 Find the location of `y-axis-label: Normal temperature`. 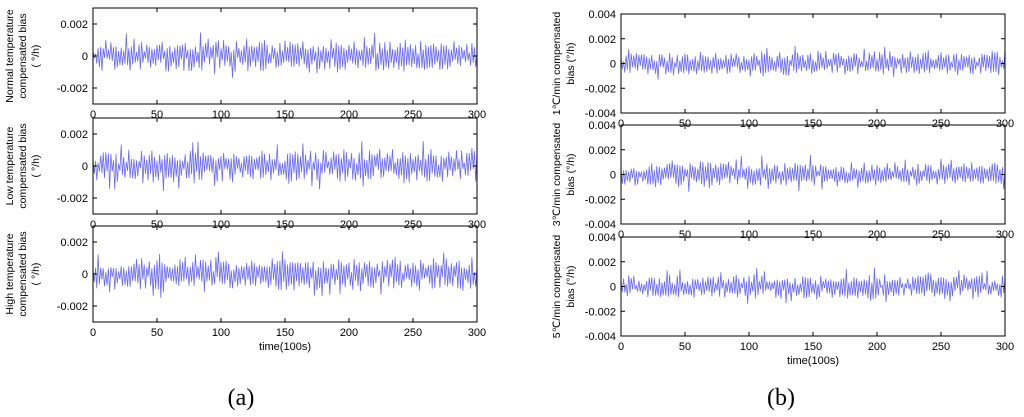

y-axis-label: Normal temperature is located at coordinates (10, 56).